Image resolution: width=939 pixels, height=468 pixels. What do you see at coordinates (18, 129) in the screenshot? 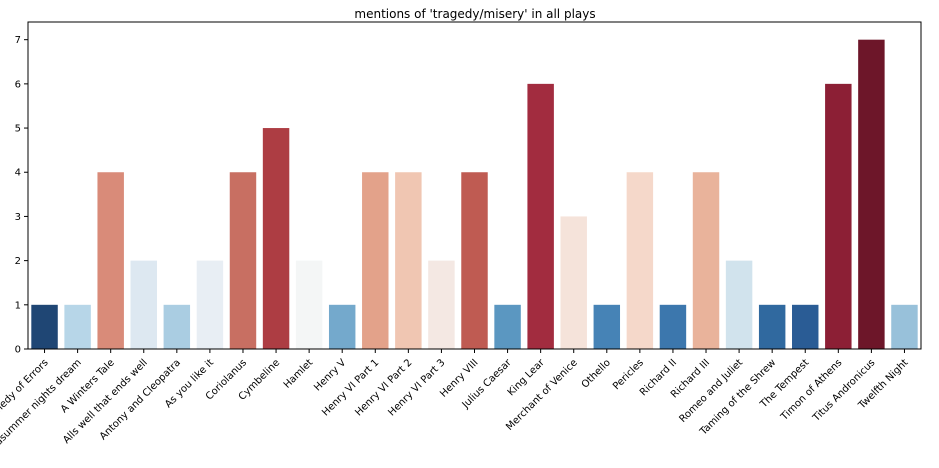
I see `y-tick-label: 5` at bounding box center [18, 129].